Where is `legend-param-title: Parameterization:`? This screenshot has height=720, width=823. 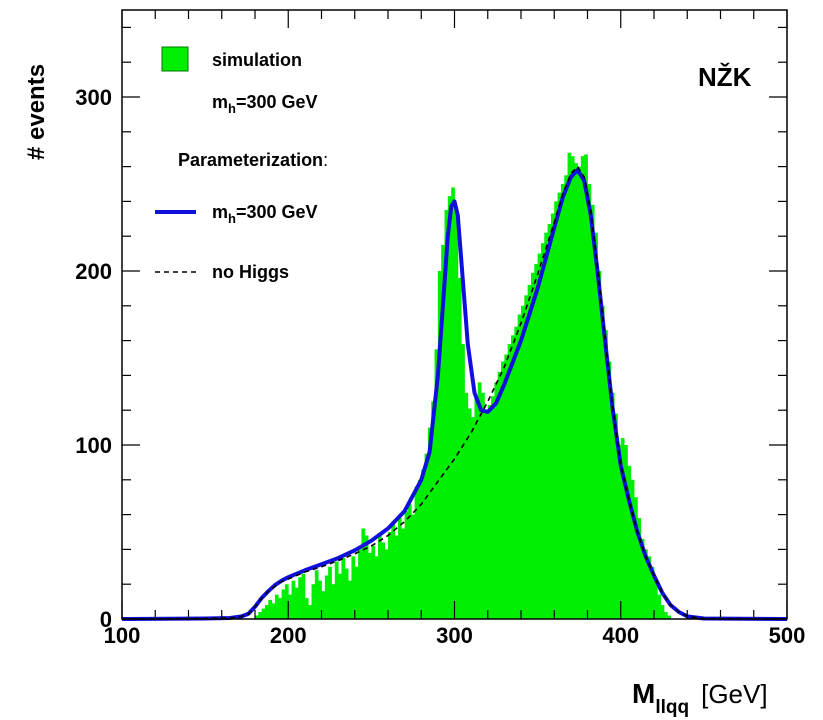
legend-param-title: Parameterization: is located at coordinates (253, 160).